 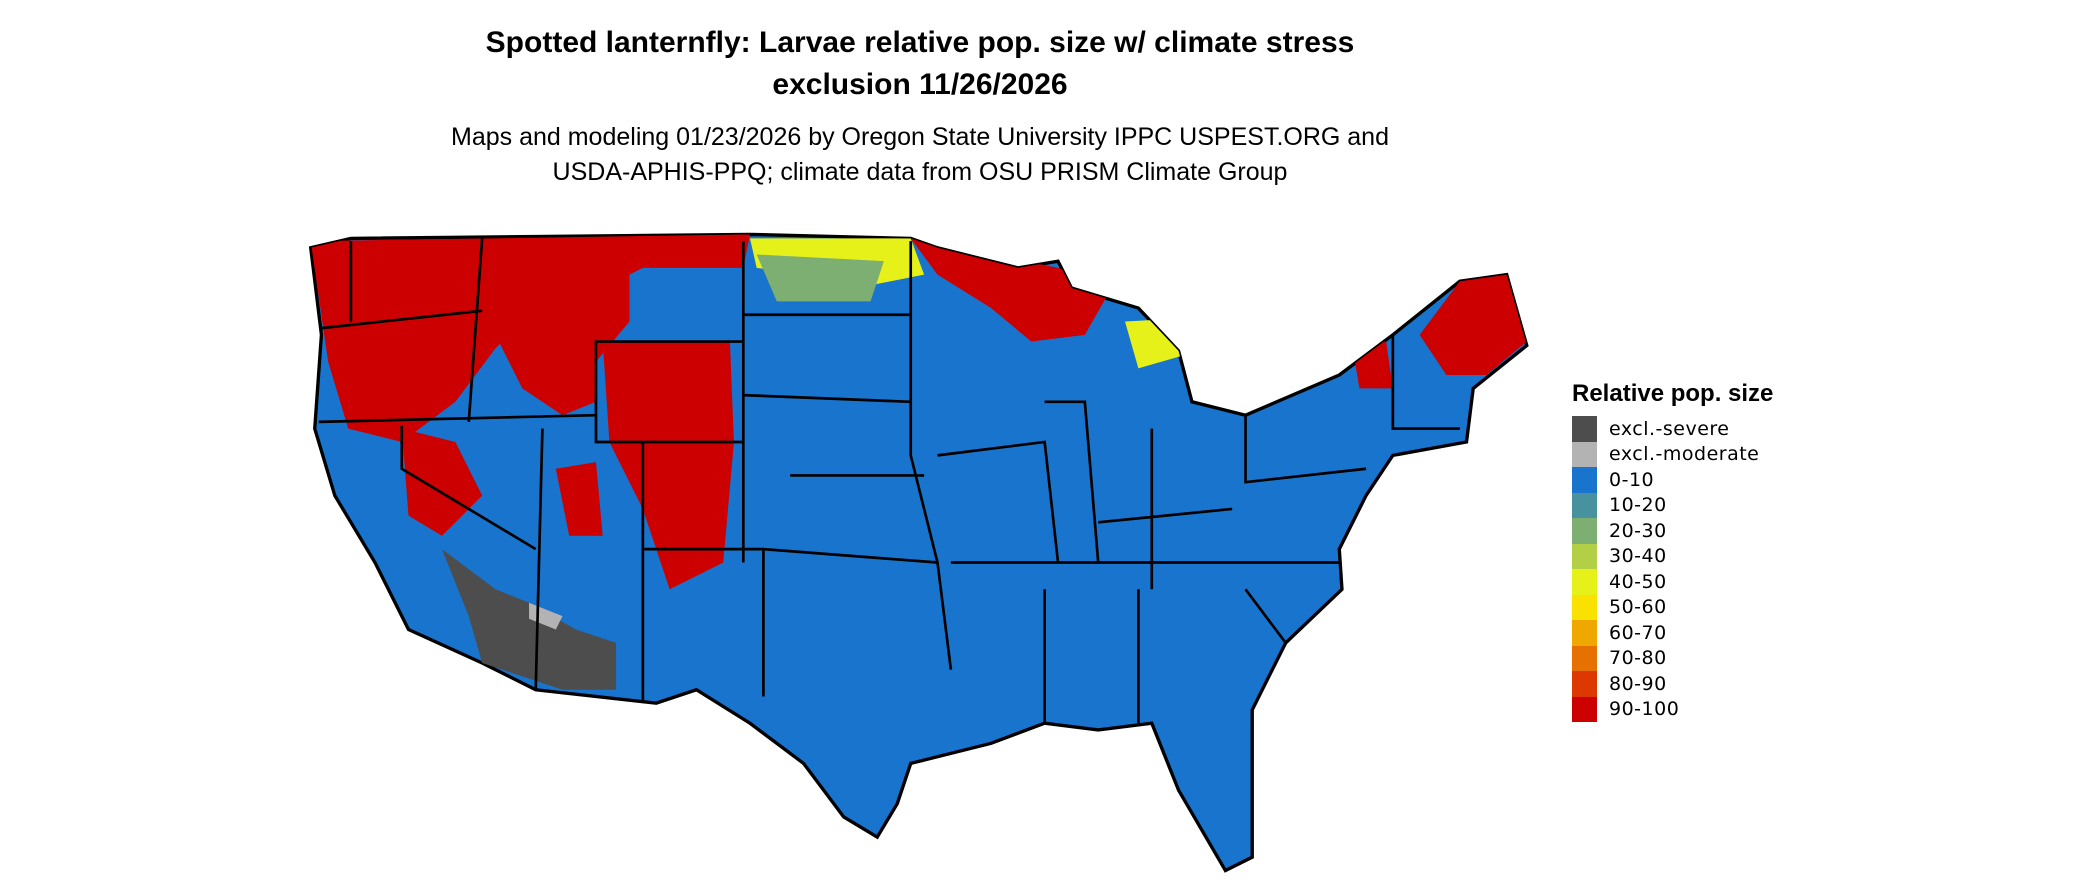 What do you see at coordinates (1638, 505) in the screenshot?
I see `legend-label: 10-20` at bounding box center [1638, 505].